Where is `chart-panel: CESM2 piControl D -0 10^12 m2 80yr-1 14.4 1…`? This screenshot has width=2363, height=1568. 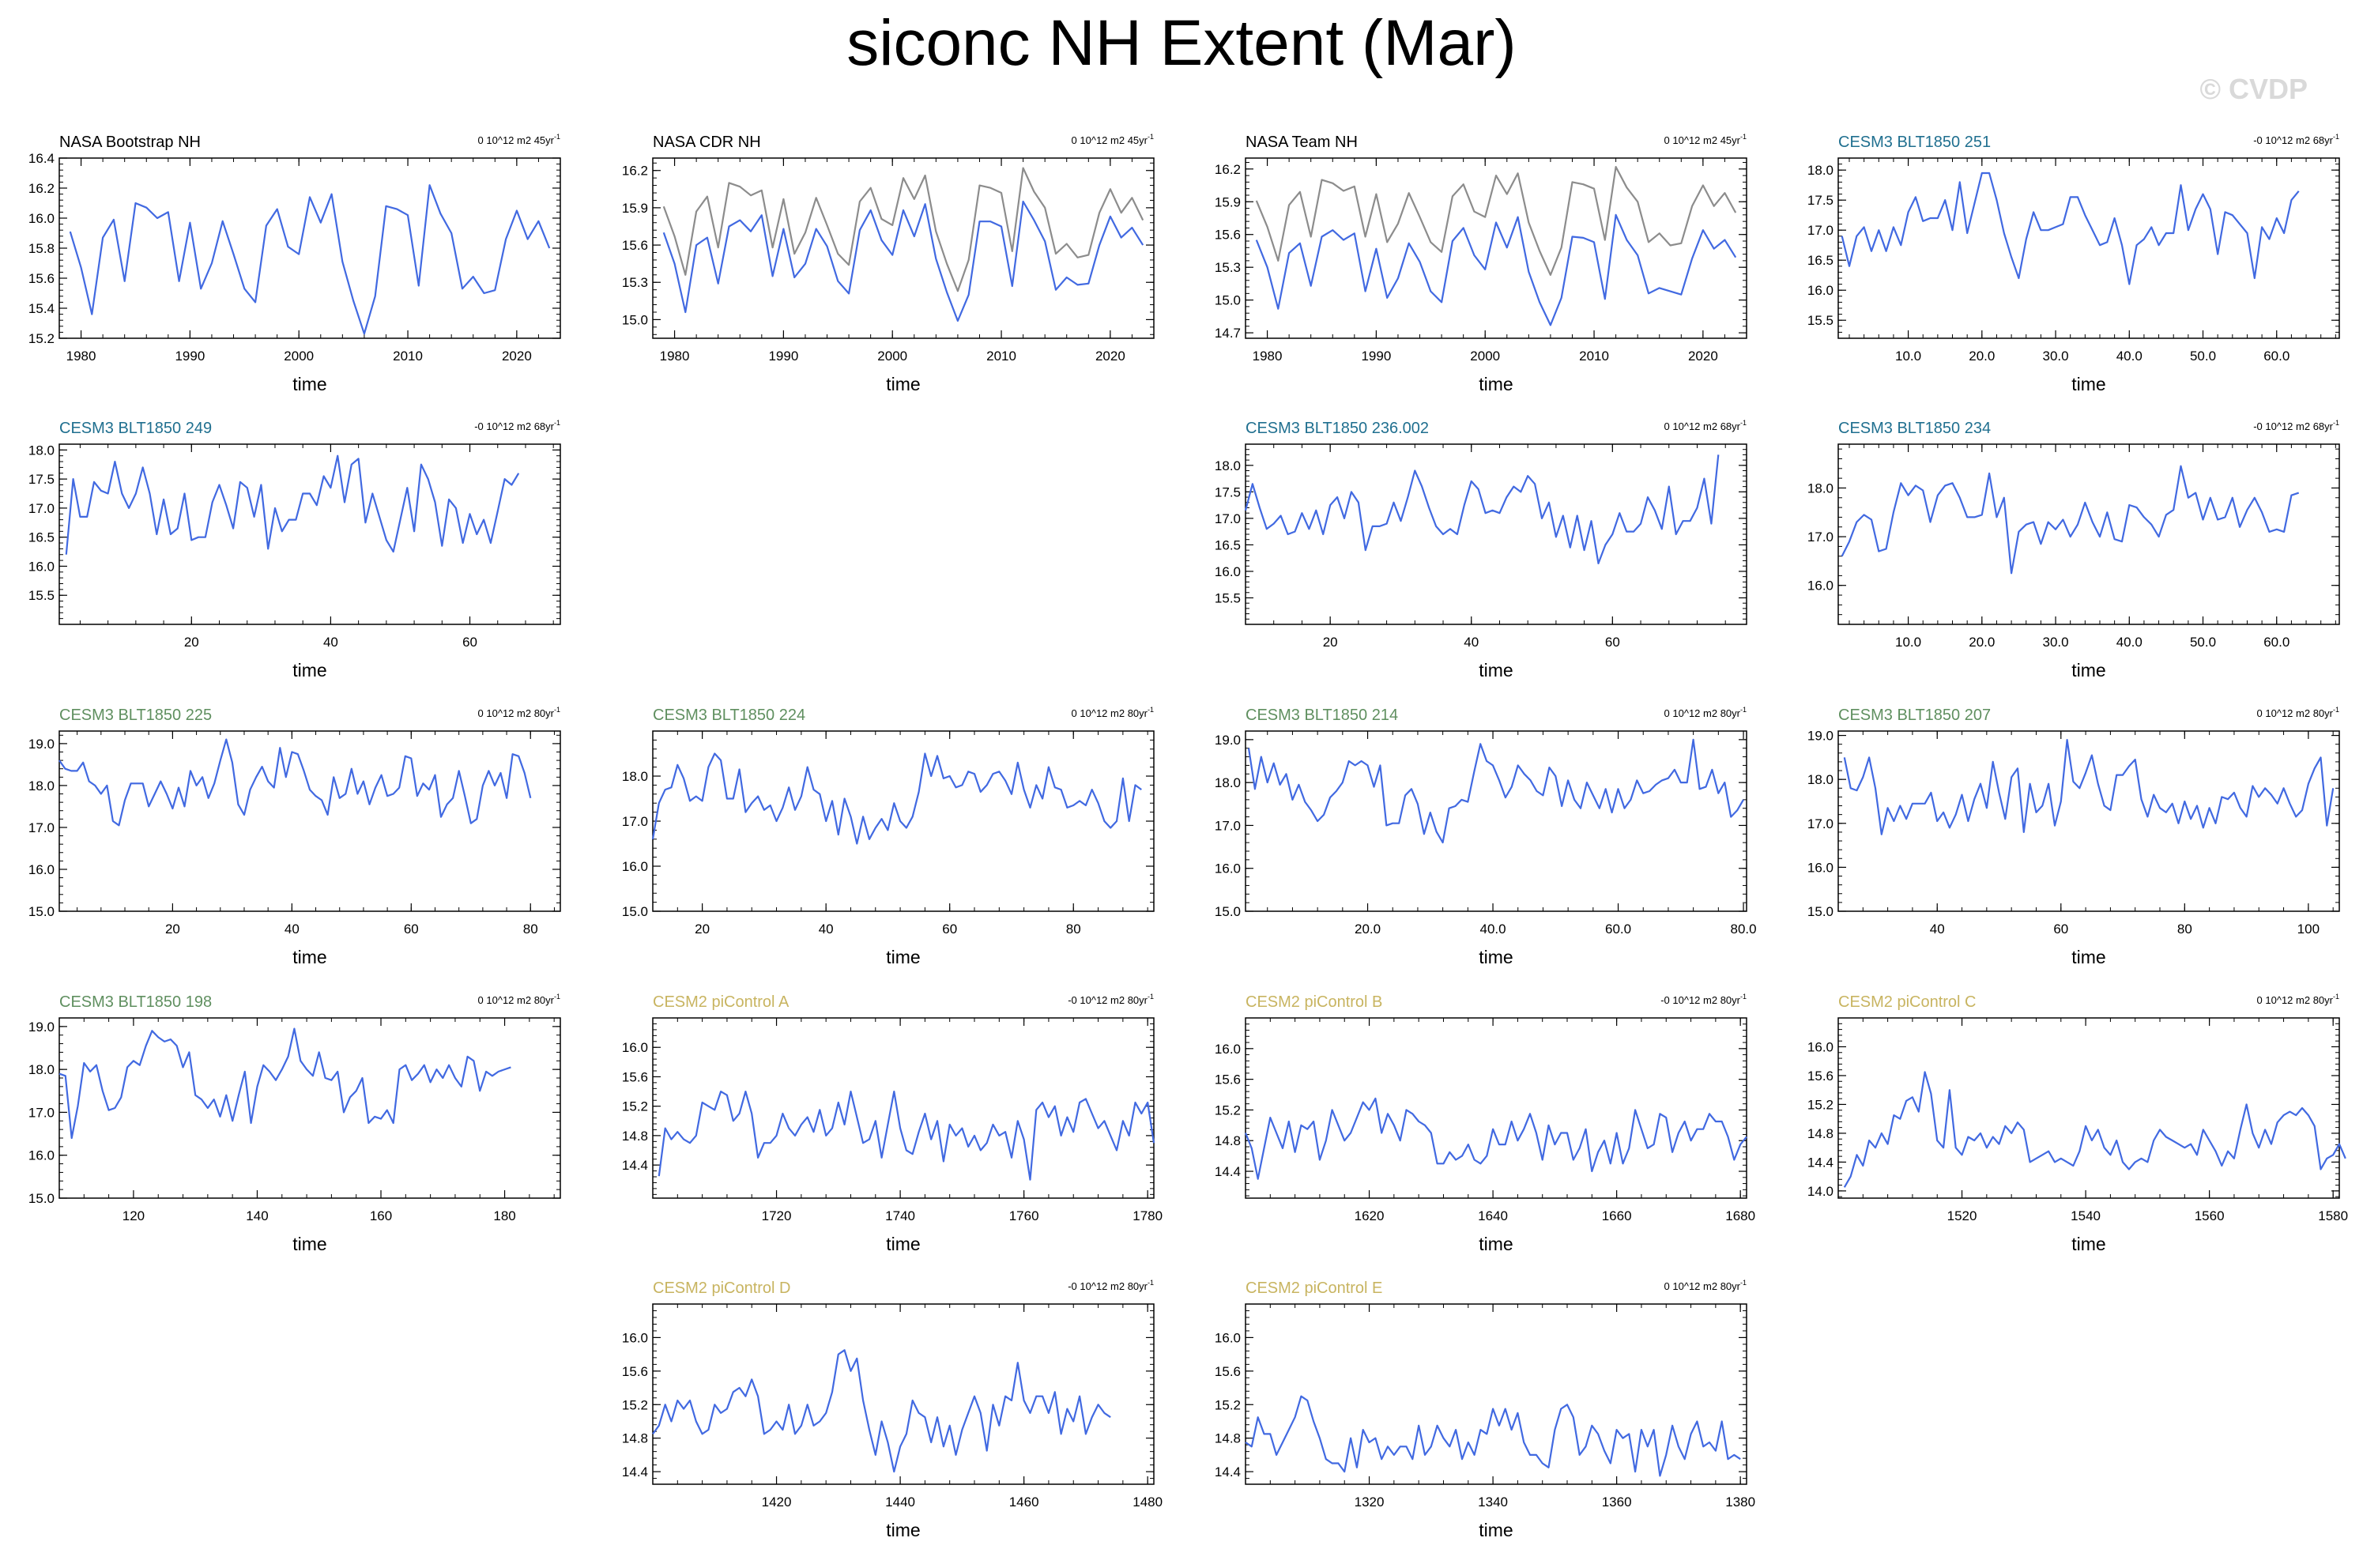 chart-panel: CESM2 piControl D -0 10^12 m2 80yr-1 14.4 1… is located at coordinates (892, 1409).